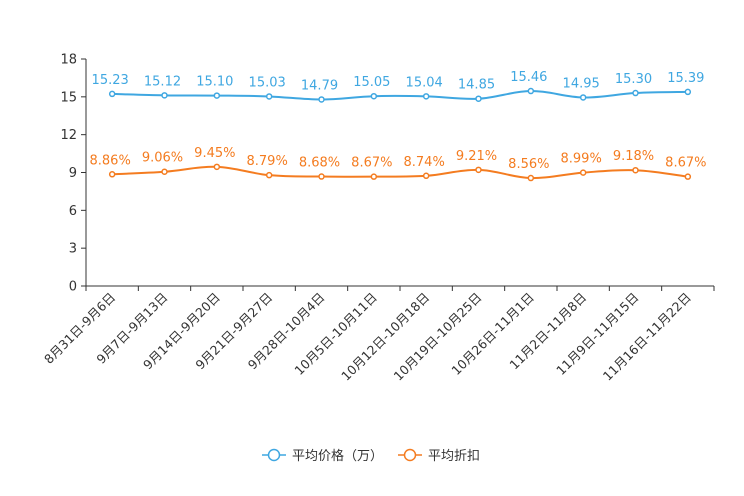 The image size is (744, 496). Describe the element at coordinates (528, 164) in the screenshot. I see `data-label: 8.56%` at that location.